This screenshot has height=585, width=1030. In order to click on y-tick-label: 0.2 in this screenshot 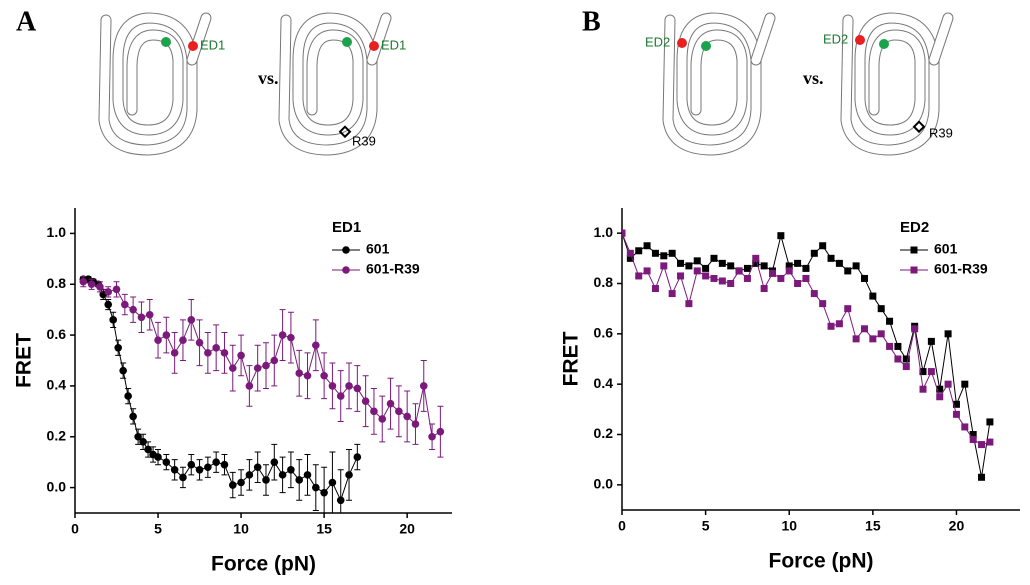, I will do `click(57, 435)`.